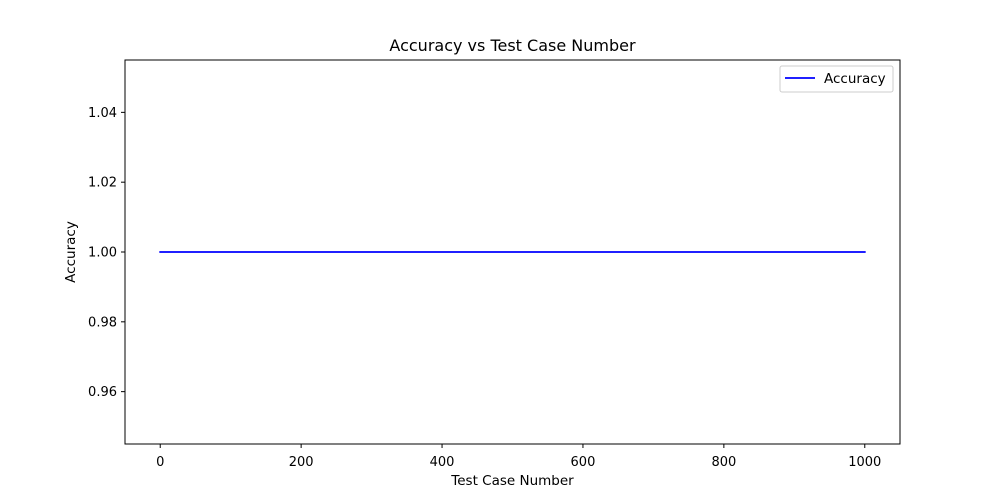 The width and height of the screenshot is (1000, 500). What do you see at coordinates (71, 252) in the screenshot?
I see `y-axis-label: Accuracy` at bounding box center [71, 252].